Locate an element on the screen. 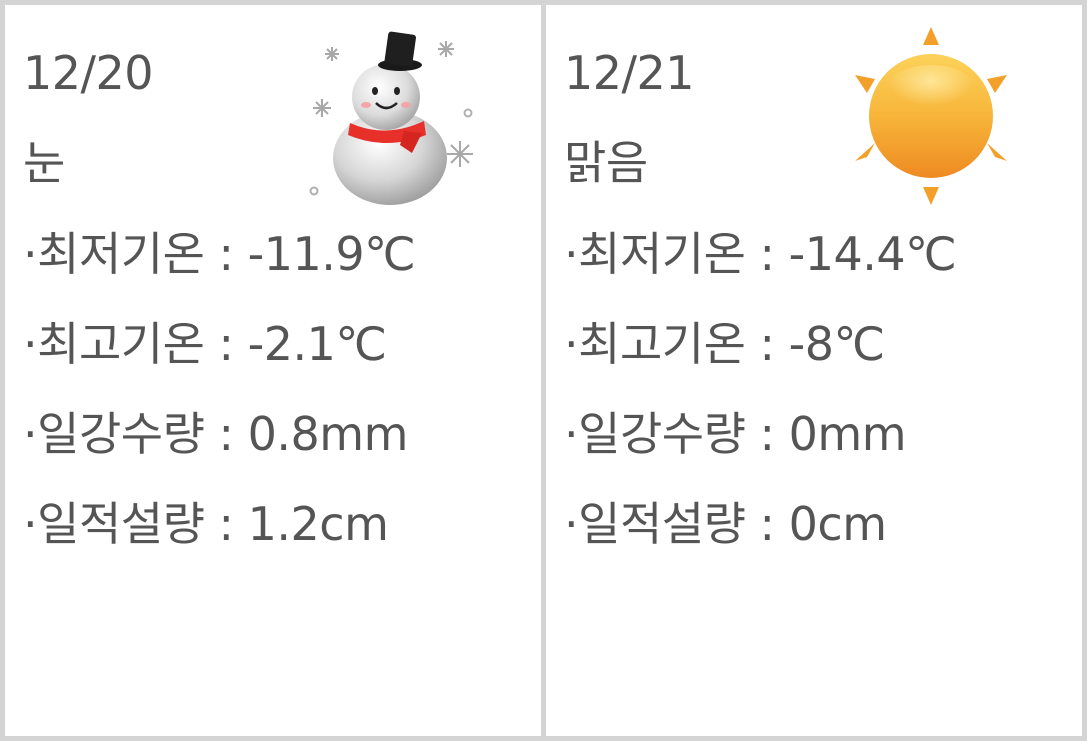 The height and width of the screenshot is (741, 1087). sun-icon is located at coordinates (931, 116).